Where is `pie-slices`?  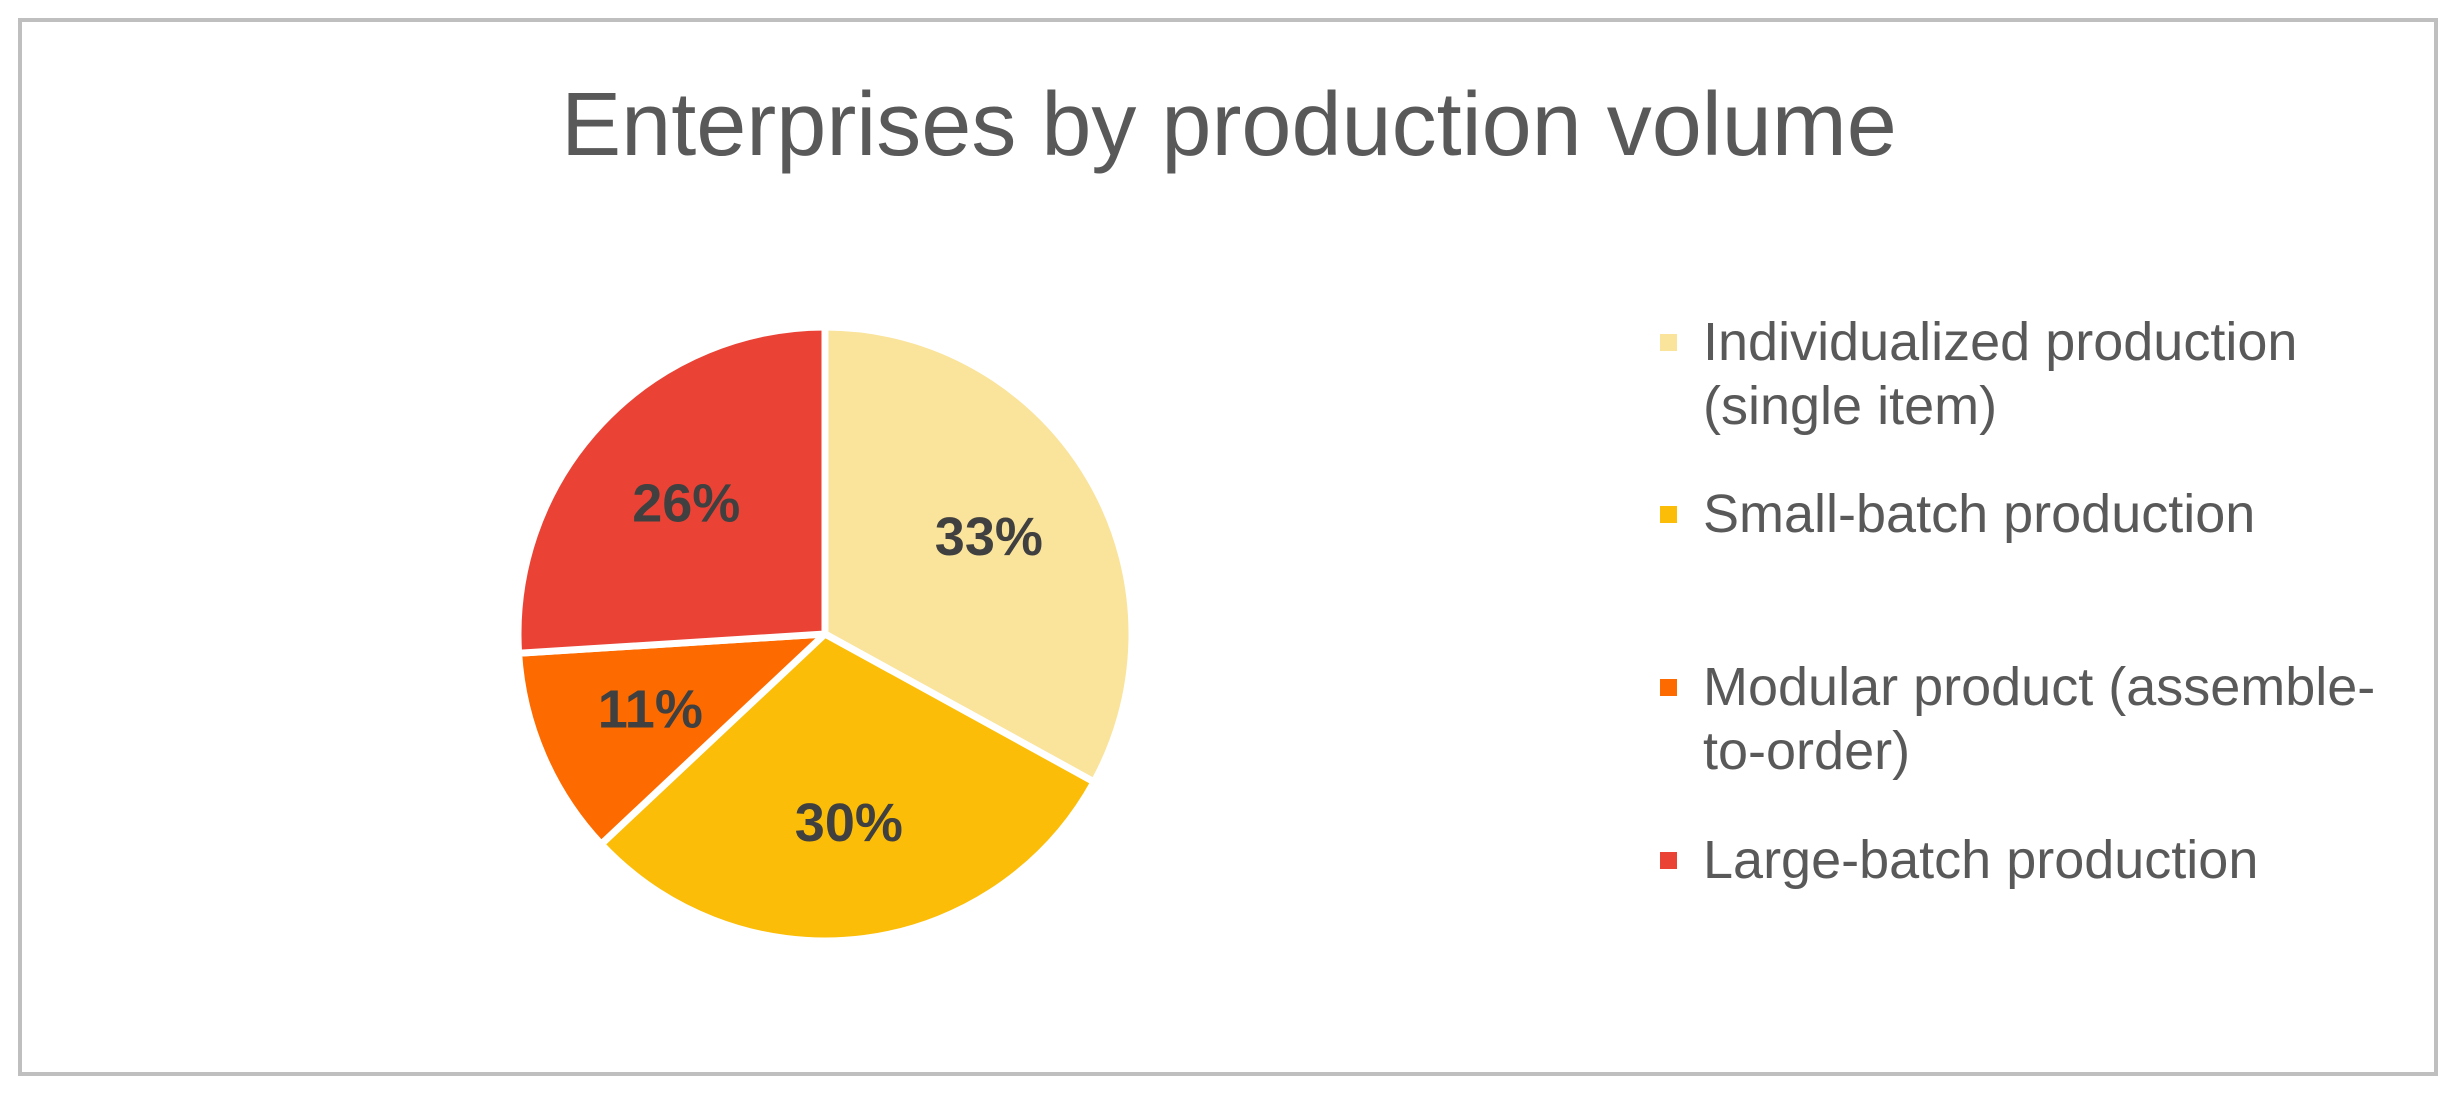 pie-slices is located at coordinates (825, 634).